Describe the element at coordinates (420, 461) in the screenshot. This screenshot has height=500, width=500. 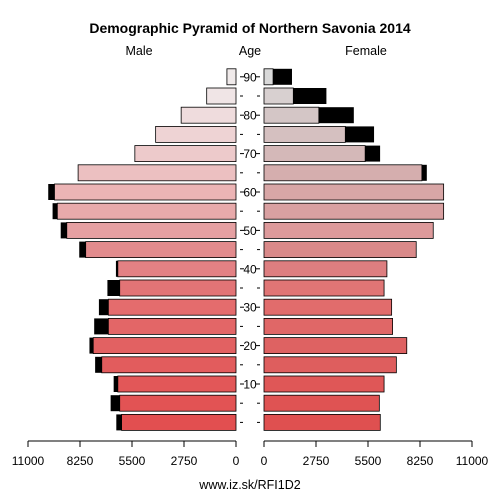
I see `x-tick-label-right: 8250` at that location.